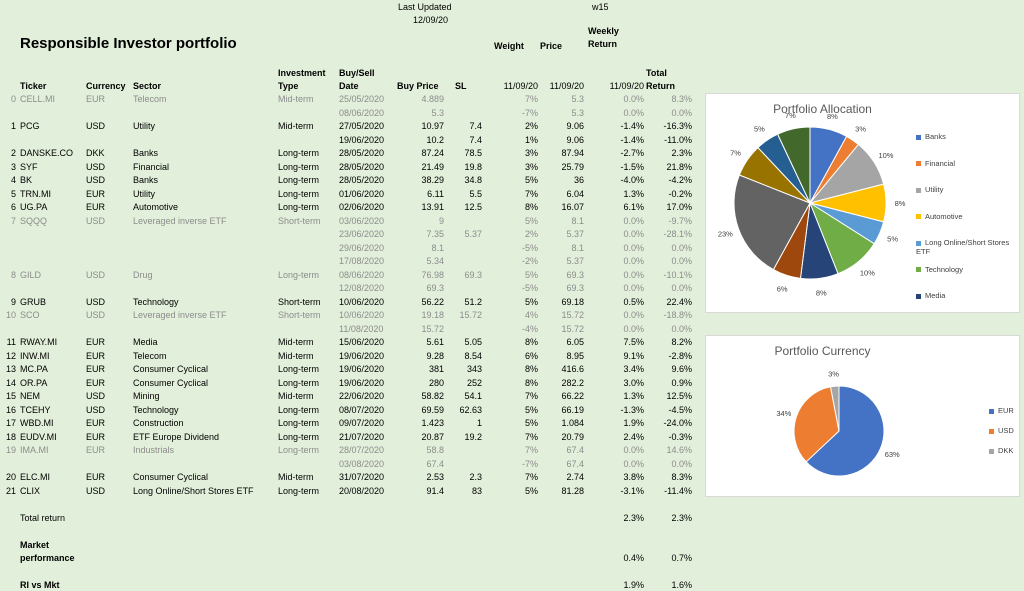 The image size is (1024, 591). I want to click on cell-tr: 8.3%, so click(681, 477).